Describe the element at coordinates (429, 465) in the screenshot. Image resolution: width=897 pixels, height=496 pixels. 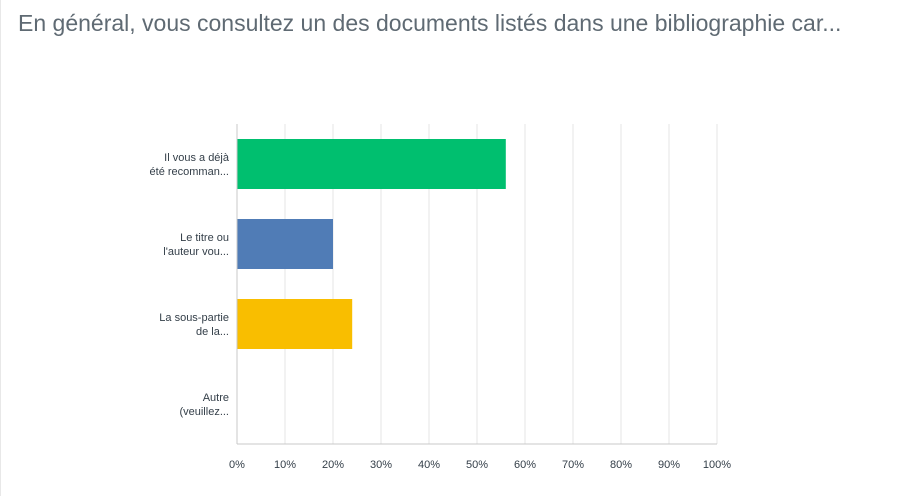
I see `x-tick-label: 40%` at that location.